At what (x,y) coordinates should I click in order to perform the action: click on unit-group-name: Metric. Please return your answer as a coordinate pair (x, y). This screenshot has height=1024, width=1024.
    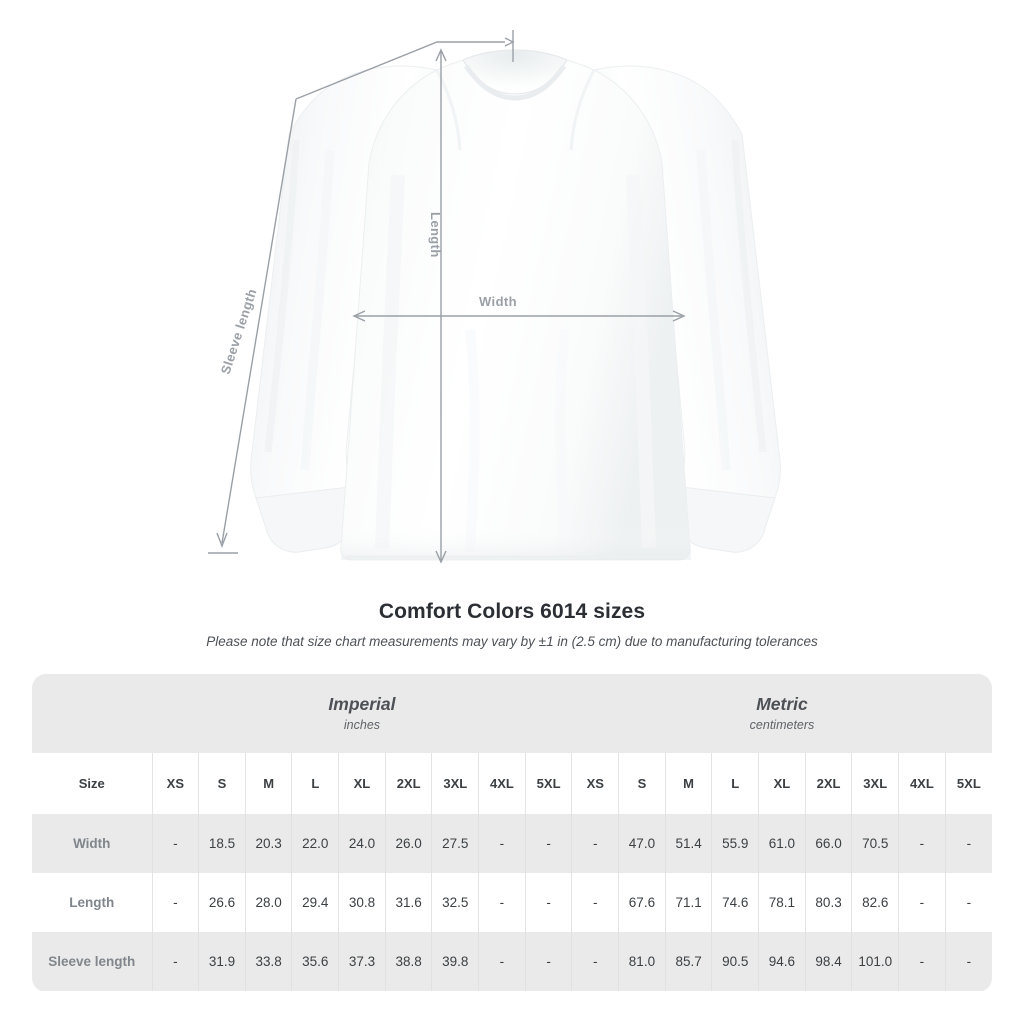
    Looking at the image, I should click on (782, 704).